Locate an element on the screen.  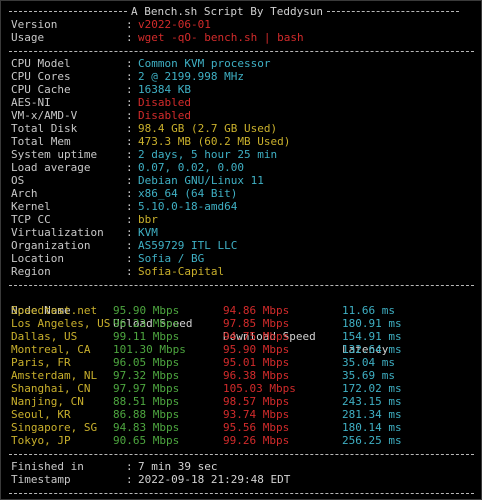
sysinfo-organization-row: Organization: AS59729 ITL LLC is located at coordinates (241, 245).